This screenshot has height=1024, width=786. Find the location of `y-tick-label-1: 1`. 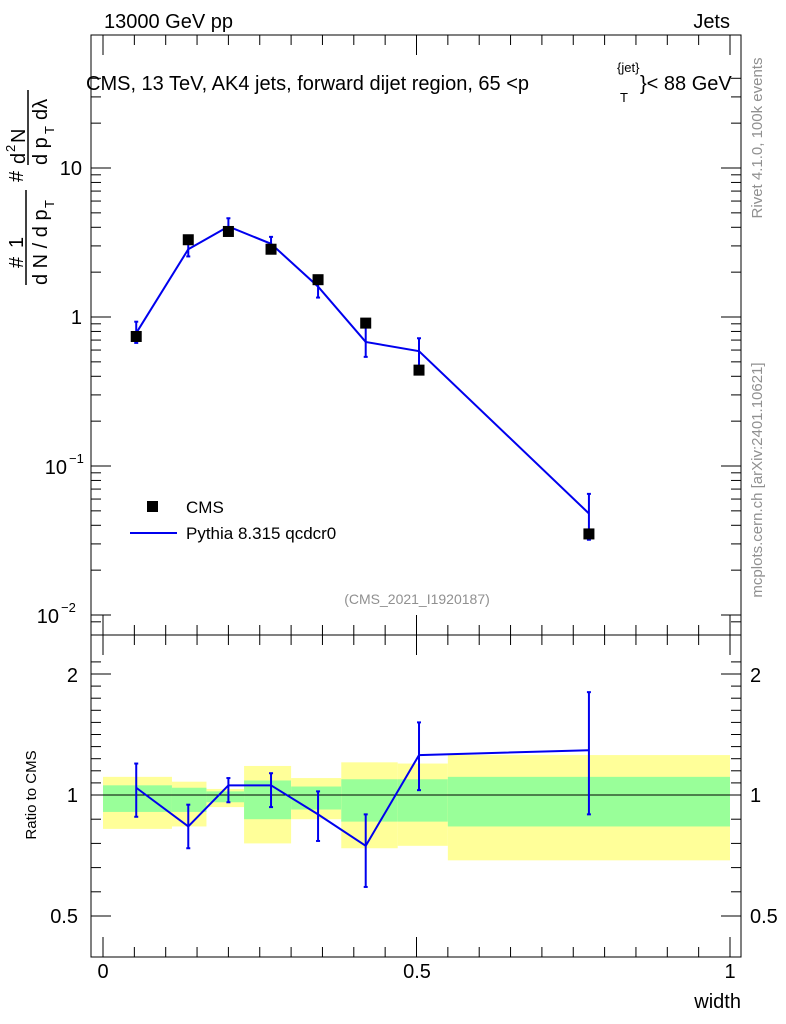

y-tick-label-1: 1 is located at coordinates (76, 318).